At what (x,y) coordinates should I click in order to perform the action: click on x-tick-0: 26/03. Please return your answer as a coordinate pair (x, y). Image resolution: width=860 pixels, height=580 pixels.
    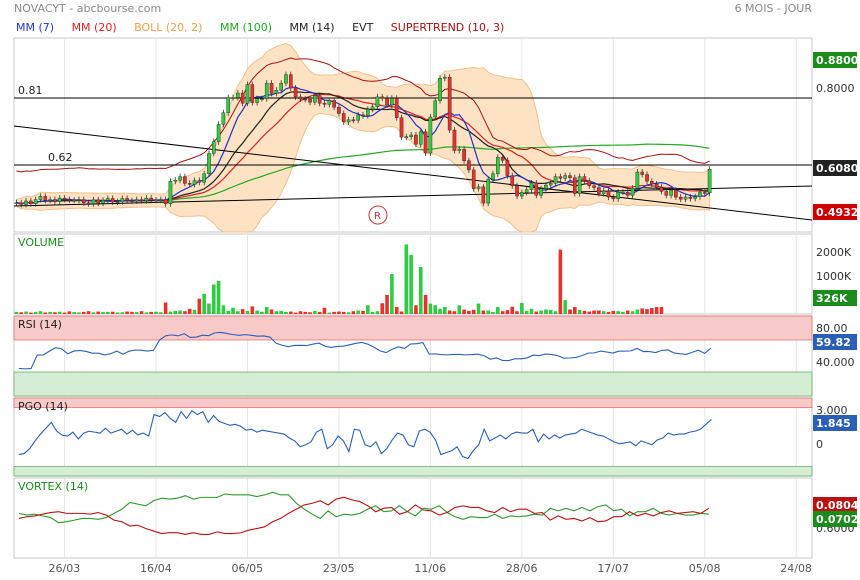
    Looking at the image, I should click on (65, 568).